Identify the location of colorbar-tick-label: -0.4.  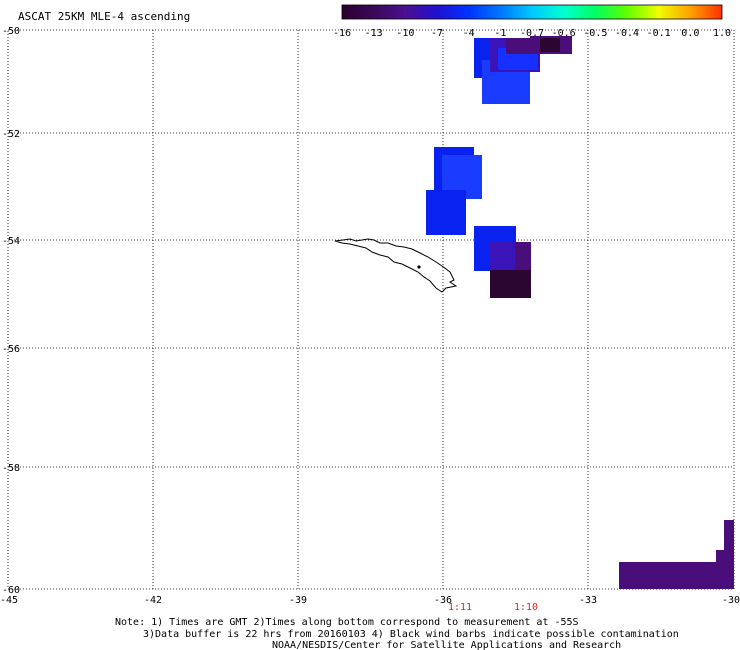
(627, 33).